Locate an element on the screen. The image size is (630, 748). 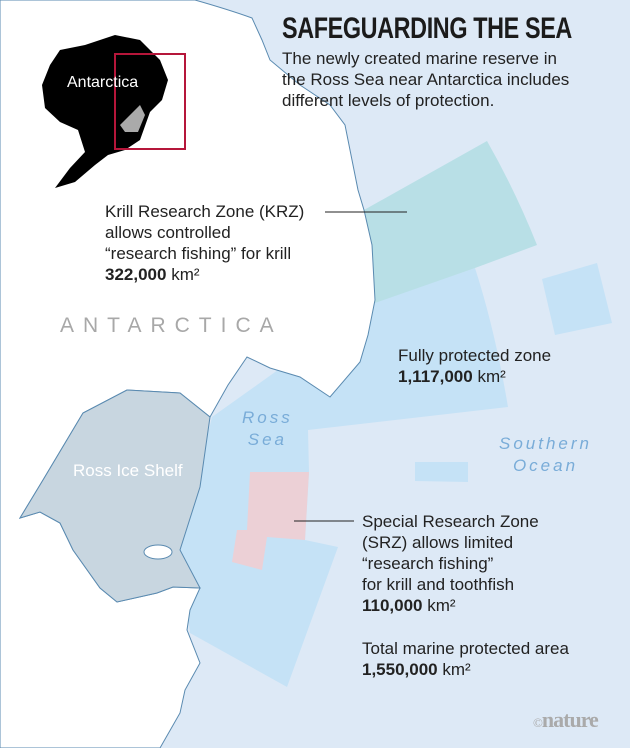
fully-protected-unit: km² is located at coordinates (491, 376).